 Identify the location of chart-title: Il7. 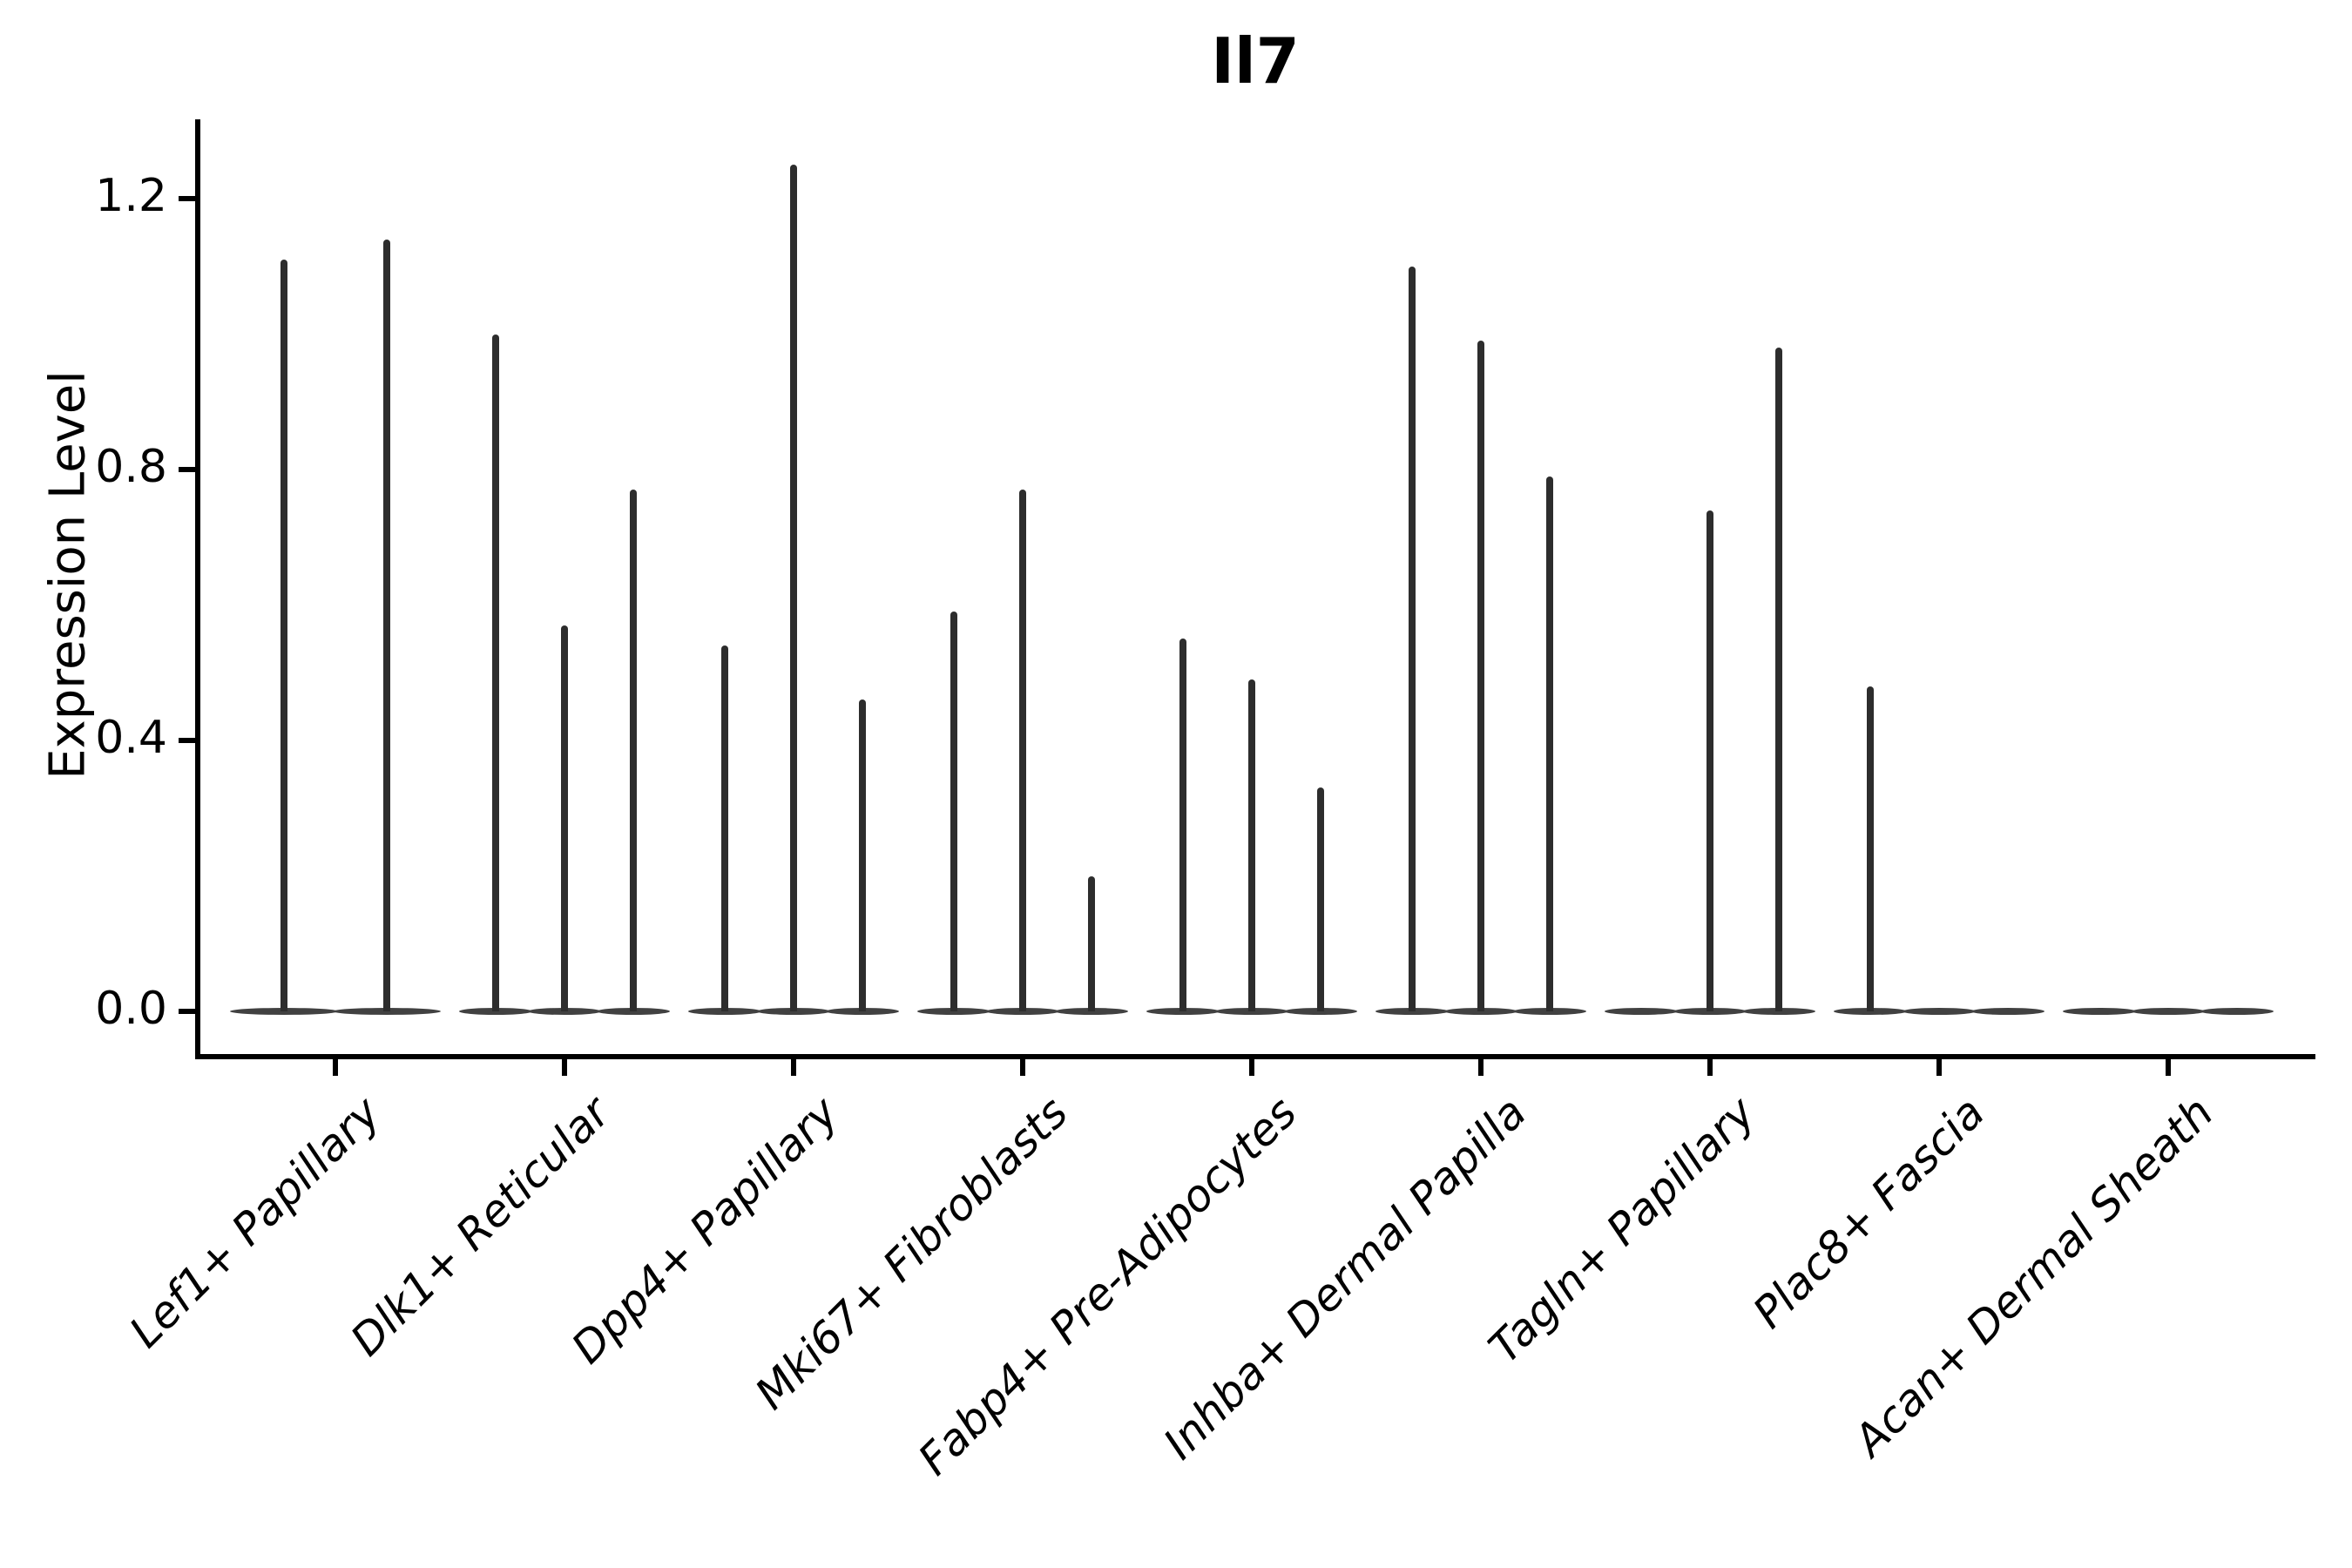
(1255, 61).